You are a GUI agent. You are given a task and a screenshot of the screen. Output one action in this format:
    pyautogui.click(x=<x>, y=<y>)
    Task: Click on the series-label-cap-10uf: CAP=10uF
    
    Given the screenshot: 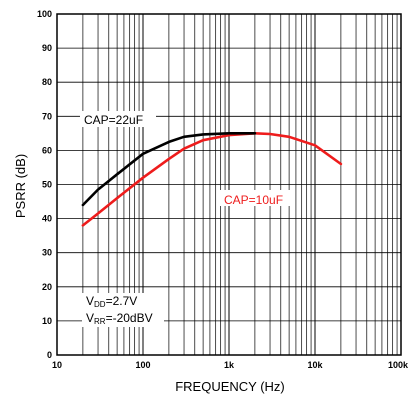 What is the action you would take?
    pyautogui.click(x=253, y=200)
    